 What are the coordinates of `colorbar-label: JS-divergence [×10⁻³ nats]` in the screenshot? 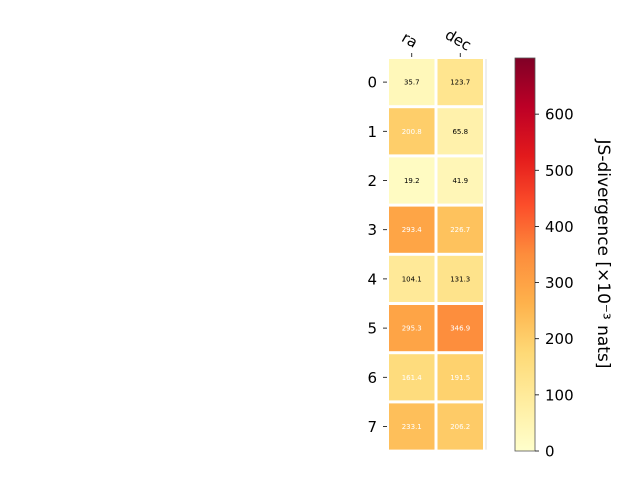 It's located at (603, 254).